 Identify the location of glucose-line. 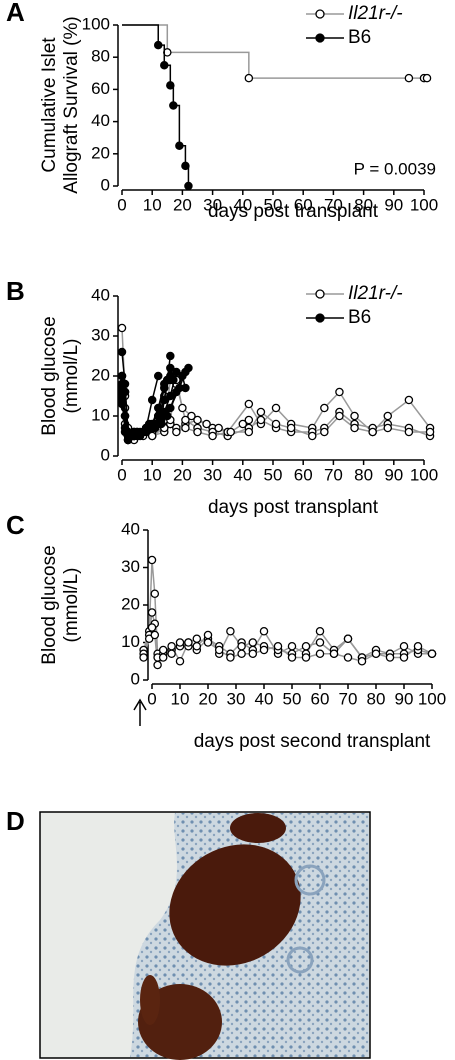
(287, 646).